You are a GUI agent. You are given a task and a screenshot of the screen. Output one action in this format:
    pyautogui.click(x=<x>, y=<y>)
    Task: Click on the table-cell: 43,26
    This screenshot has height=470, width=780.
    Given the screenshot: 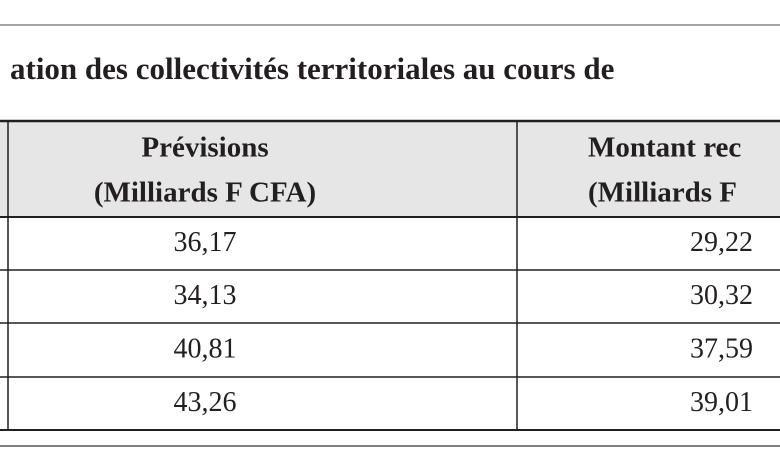 What is the action you would take?
    pyautogui.click(x=205, y=402)
    